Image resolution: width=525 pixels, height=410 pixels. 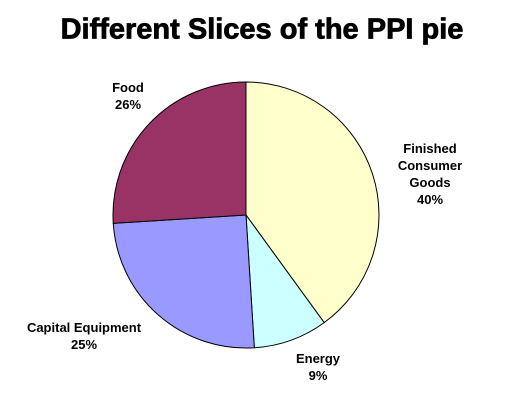 What do you see at coordinates (84, 344) in the screenshot?
I see `slice-percent: 25%` at bounding box center [84, 344].